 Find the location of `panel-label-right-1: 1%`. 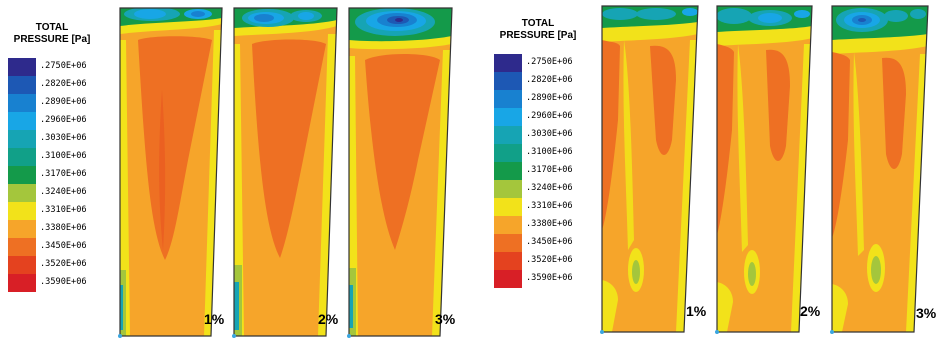

panel-label-right-1: 1% is located at coordinates (696, 311).